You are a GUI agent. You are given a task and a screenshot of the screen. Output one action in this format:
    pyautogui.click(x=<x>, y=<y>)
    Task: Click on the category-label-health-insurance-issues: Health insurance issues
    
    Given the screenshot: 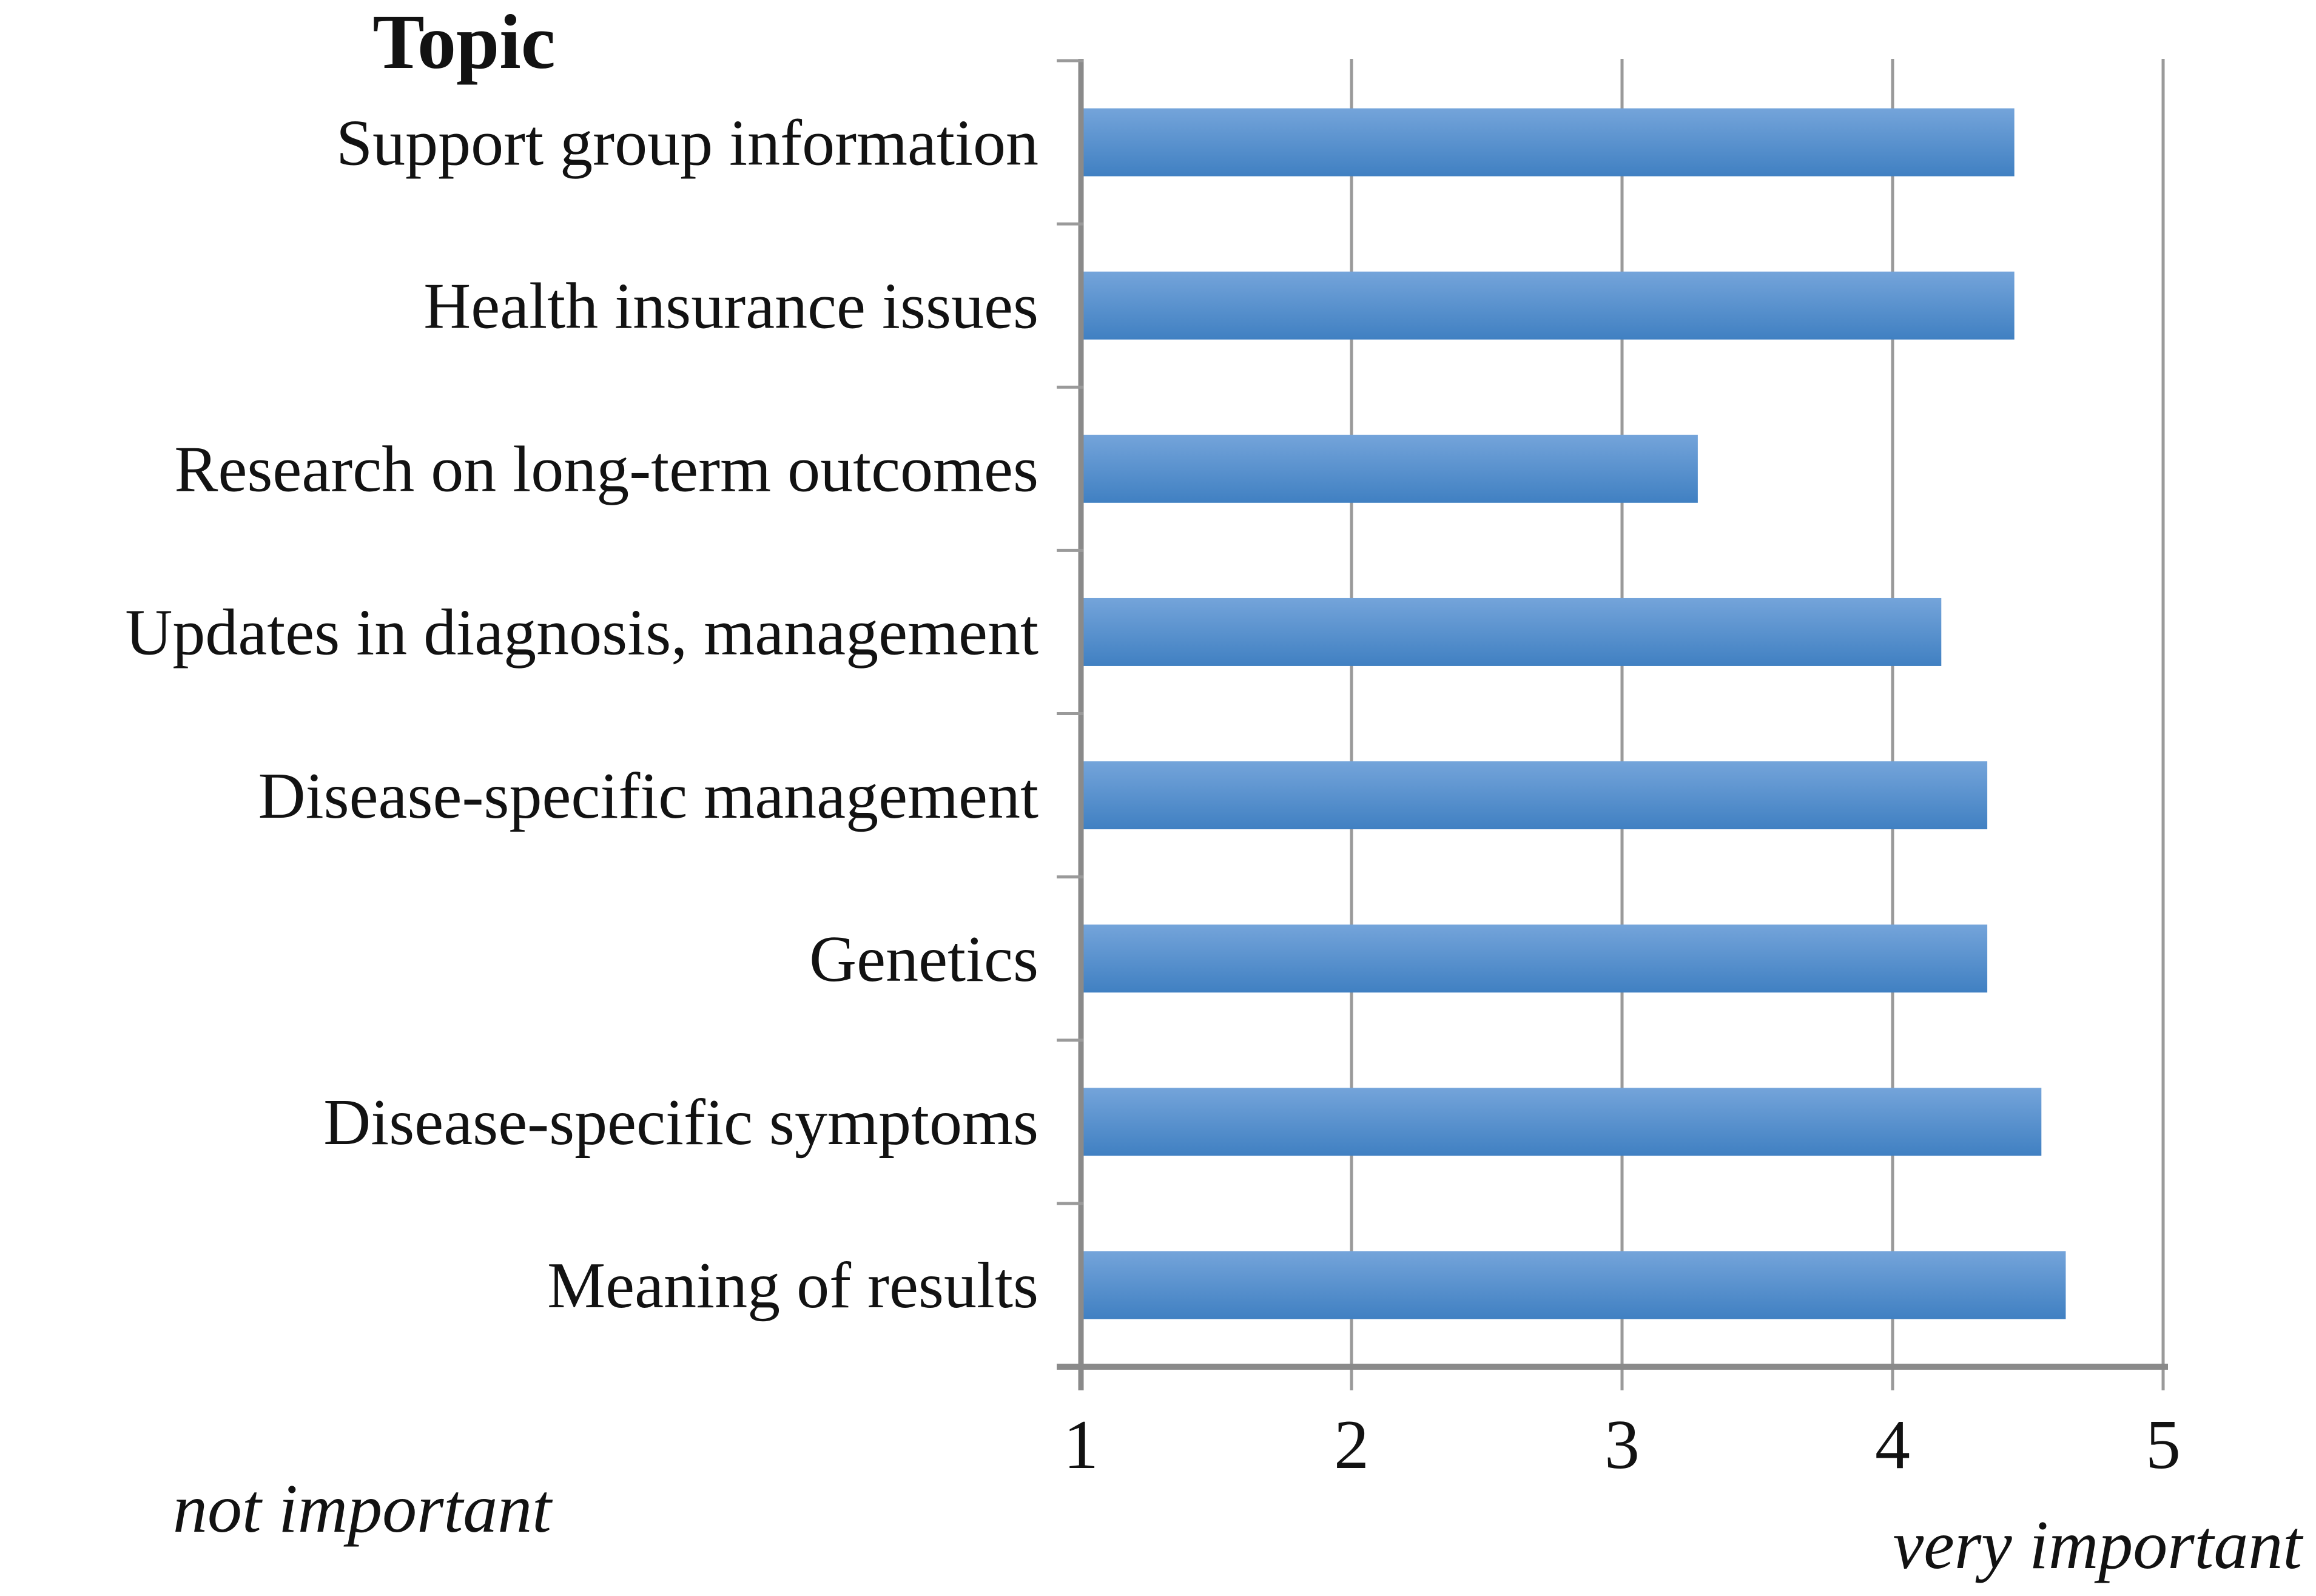 What is the action you would take?
    pyautogui.click(x=730, y=306)
    